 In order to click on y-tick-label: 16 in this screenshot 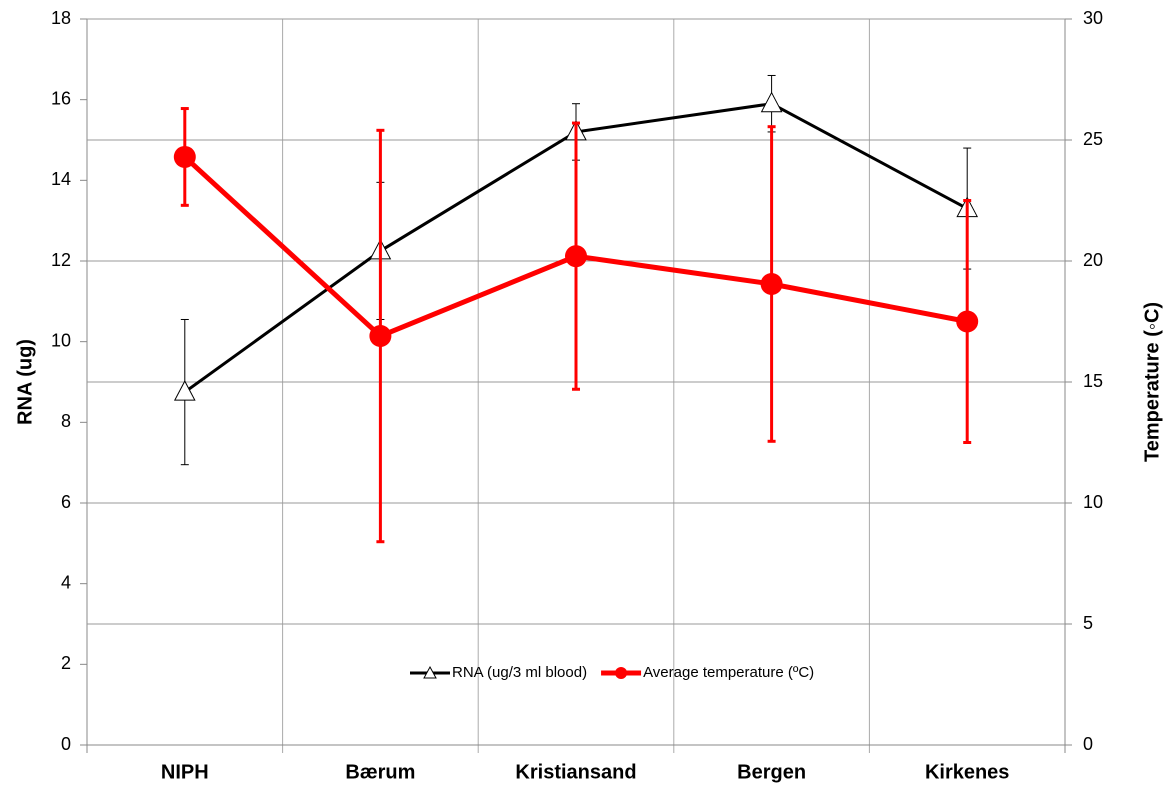, I will do `click(61, 98)`.